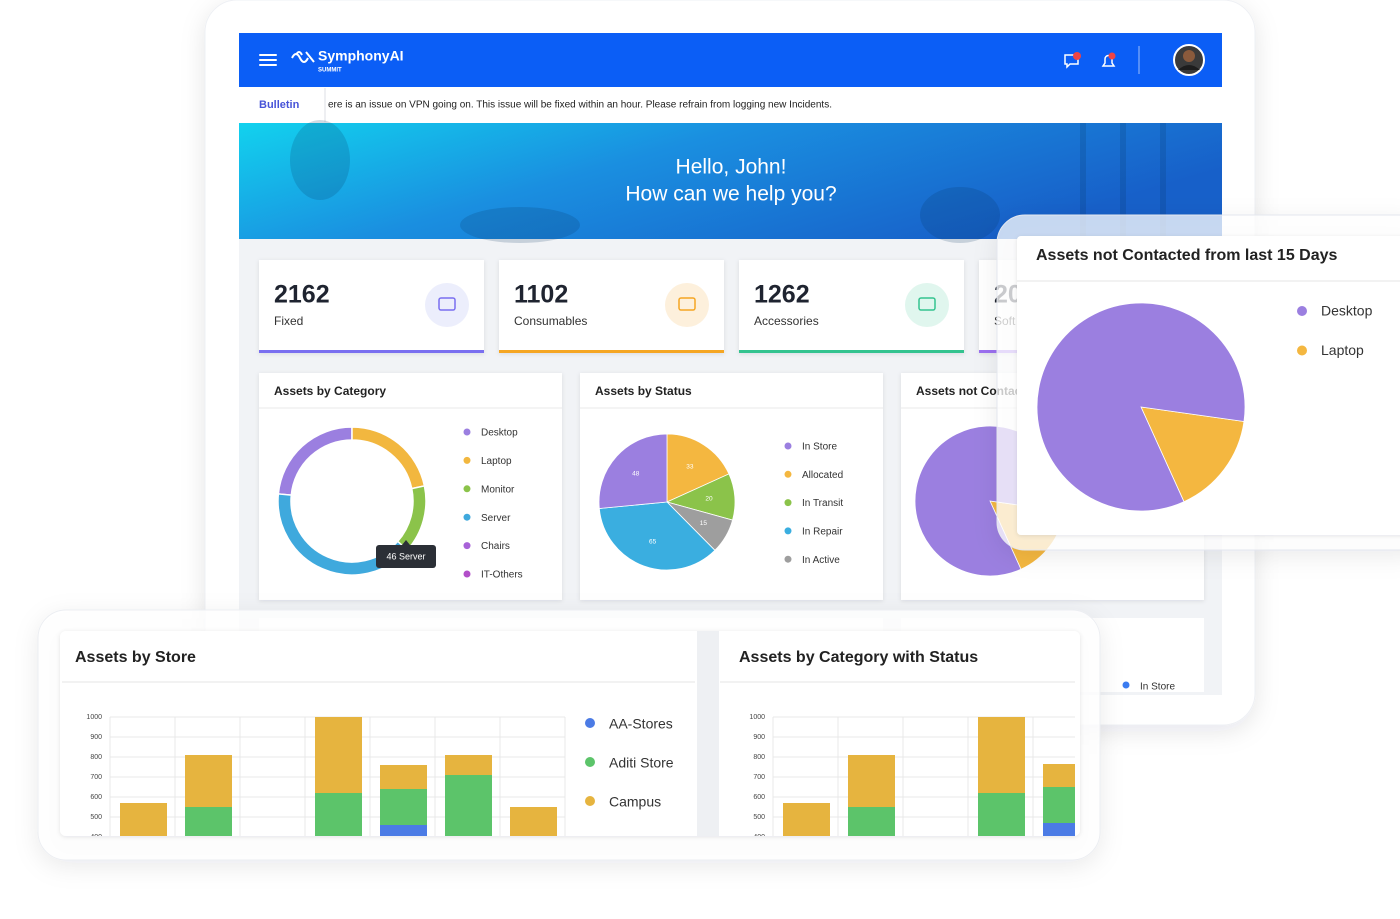  Describe the element at coordinates (636, 473) in the screenshot. I see `data-label: 48` at that location.